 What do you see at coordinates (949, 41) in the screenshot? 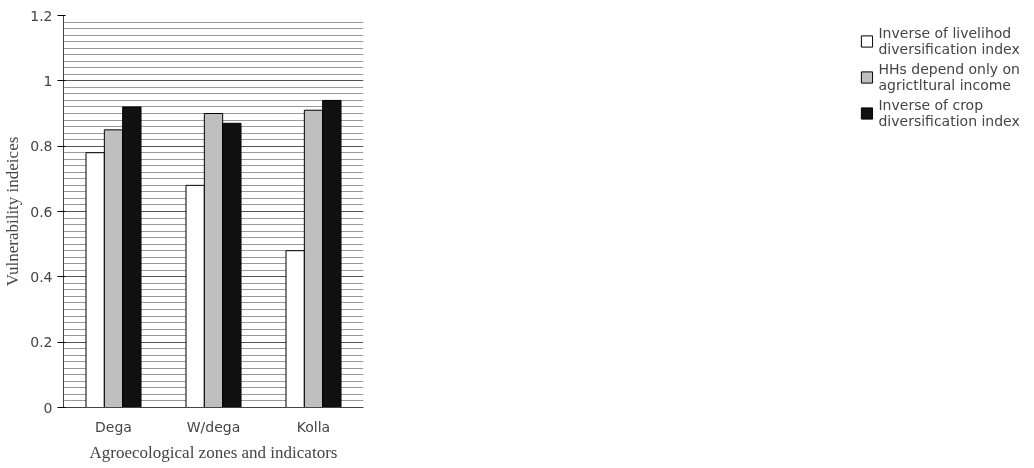
I see `legend-label: Inverse of livelihod diversification index` at bounding box center [949, 41].